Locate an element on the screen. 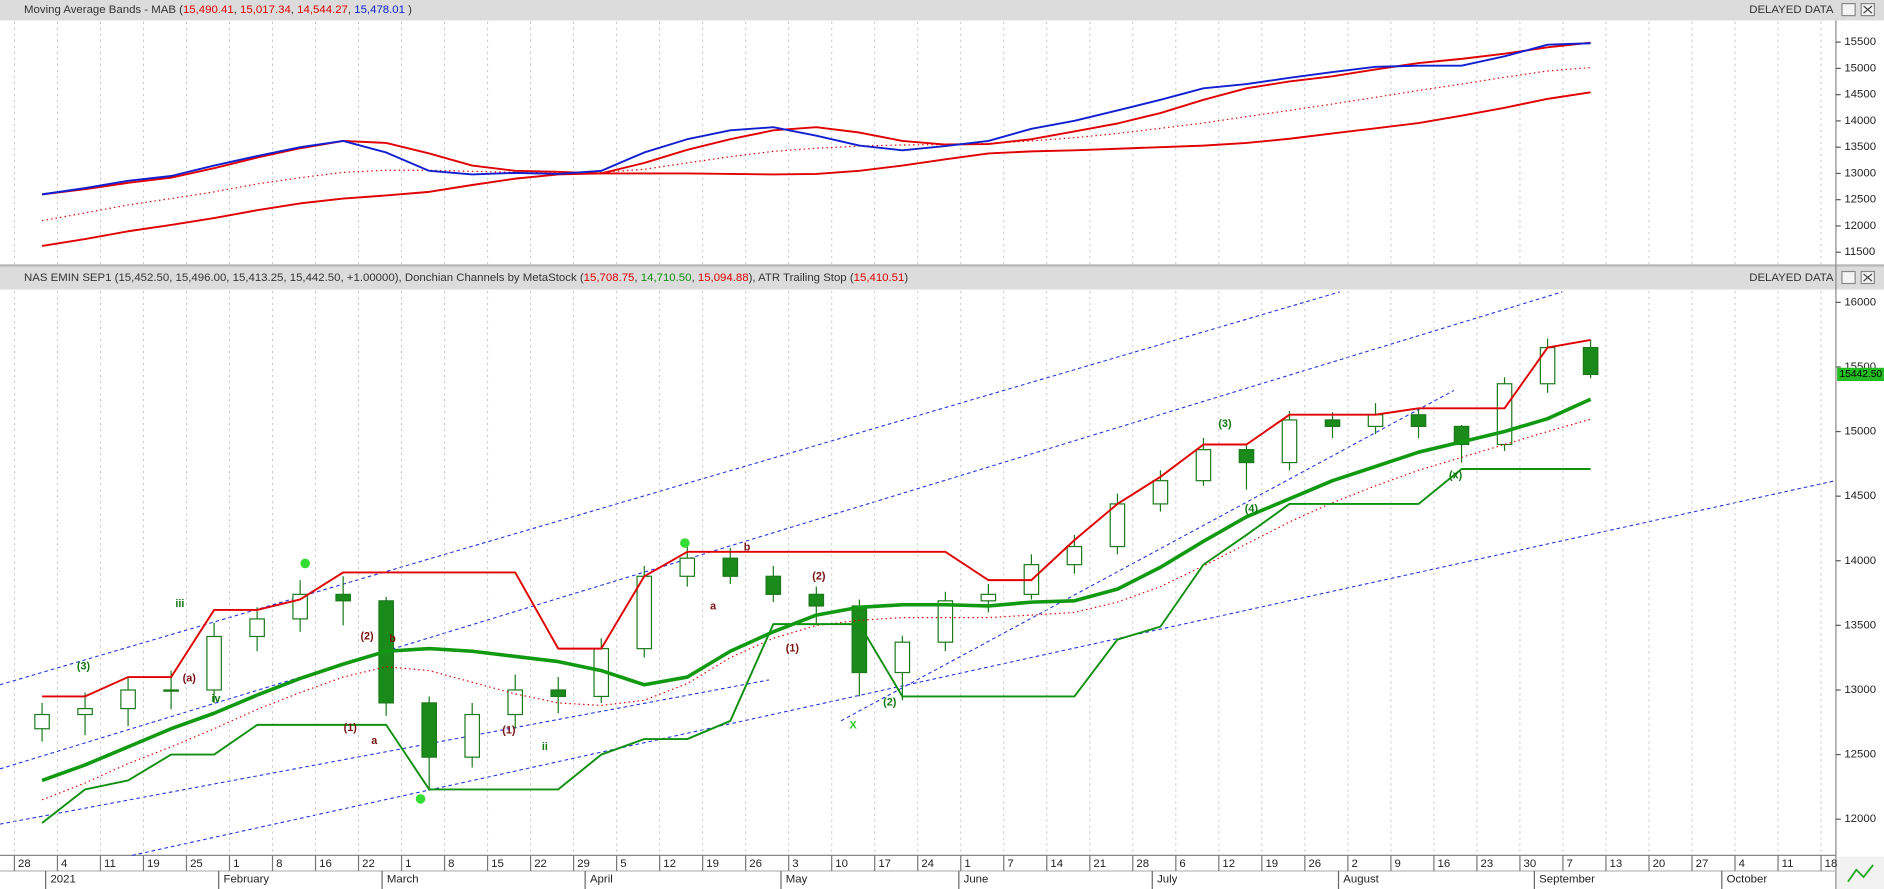 This screenshot has height=889, width=1884. y-tick-label: 13500 is located at coordinates (1860, 147).